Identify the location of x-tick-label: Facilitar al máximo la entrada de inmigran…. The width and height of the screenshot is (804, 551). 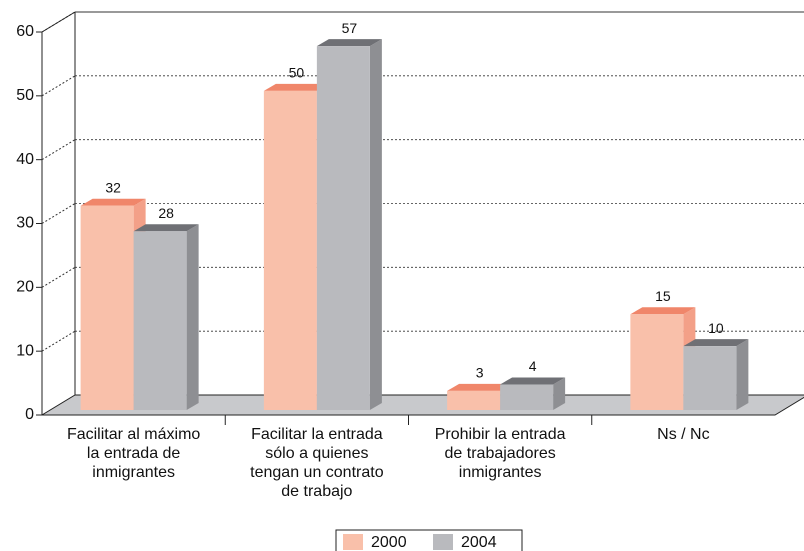
(133, 453).